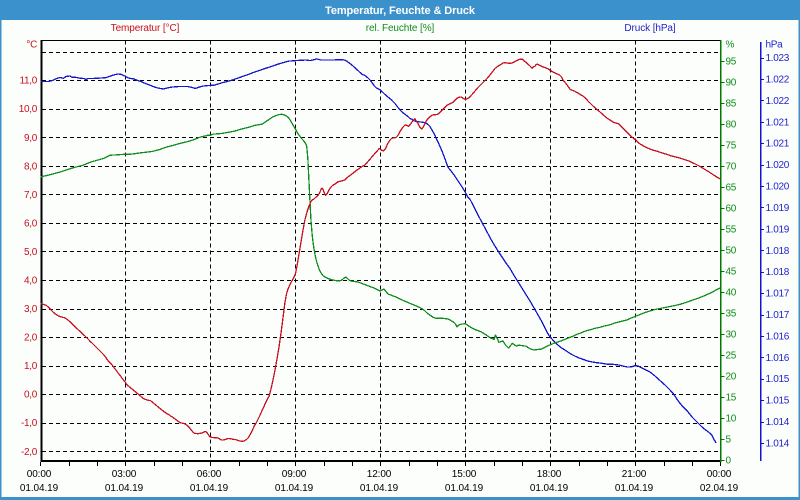  I want to click on svg-text: -1,0, so click(29, 423).